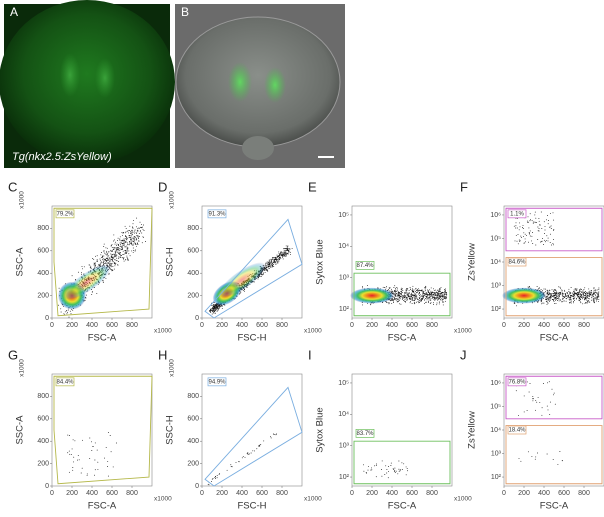 The image size is (604, 517). What do you see at coordinates (584, 325) in the screenshot?
I see `x-tick-label: 800` at bounding box center [584, 325].